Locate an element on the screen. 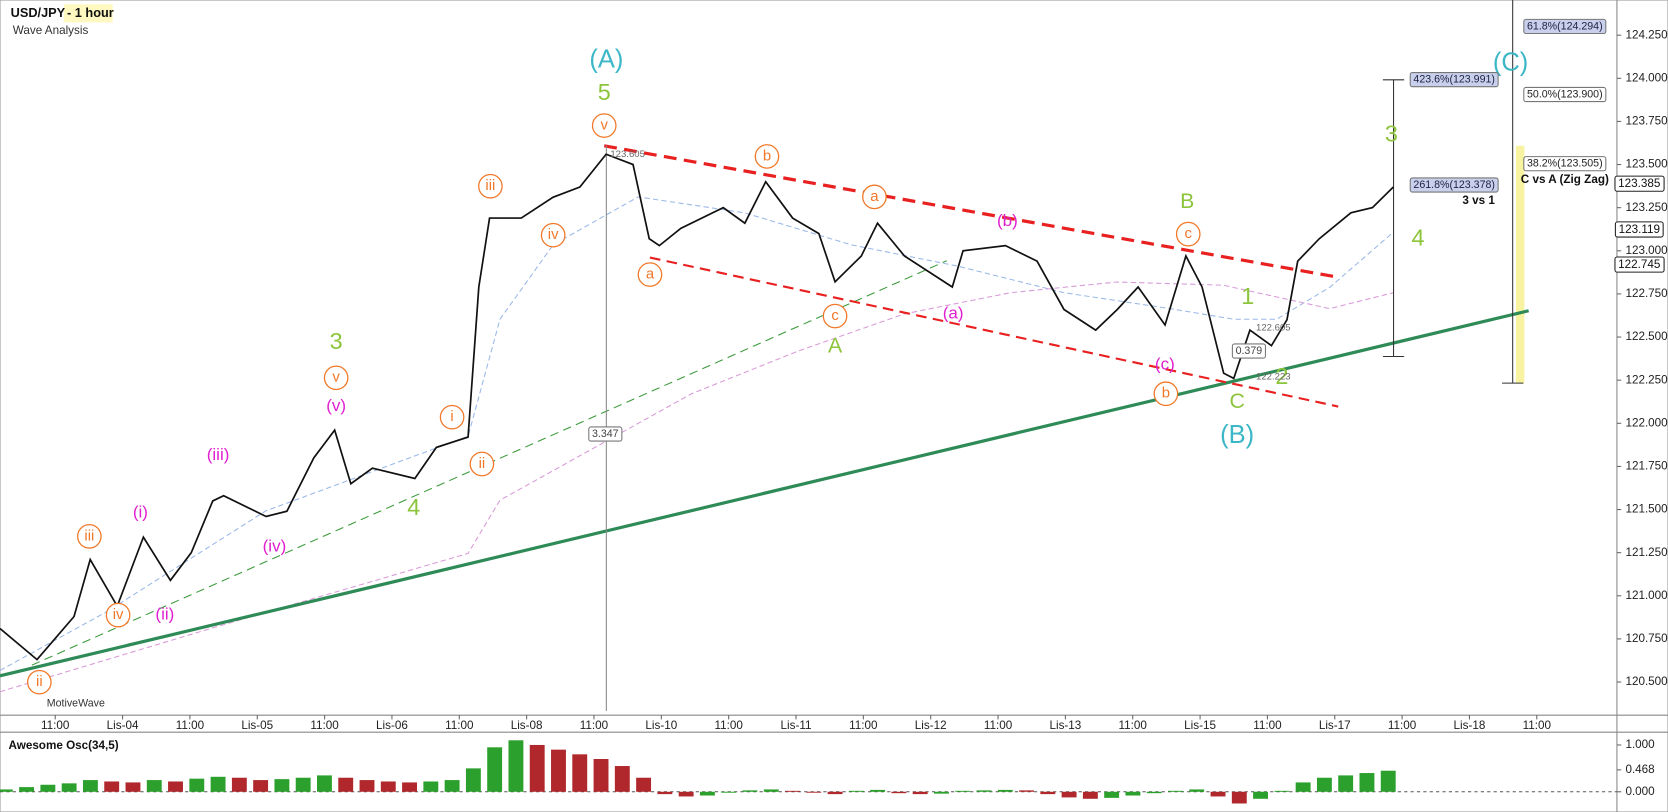 This screenshot has height=812, width=1668. annotation: (b) is located at coordinates (1007, 220).